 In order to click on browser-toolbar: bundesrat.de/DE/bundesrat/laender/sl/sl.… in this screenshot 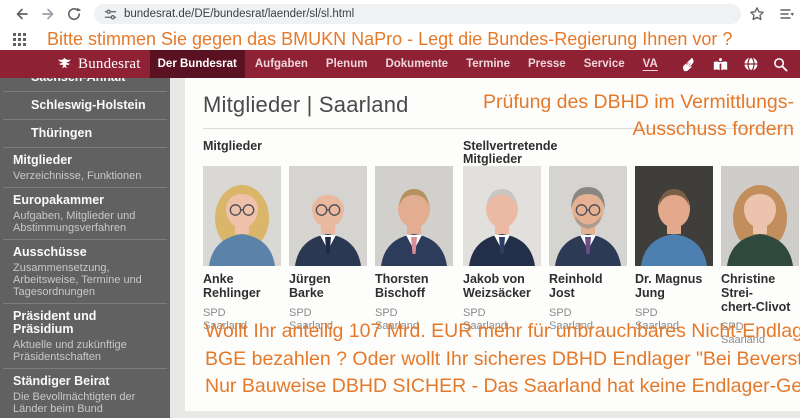, I will do `click(400, 14)`.